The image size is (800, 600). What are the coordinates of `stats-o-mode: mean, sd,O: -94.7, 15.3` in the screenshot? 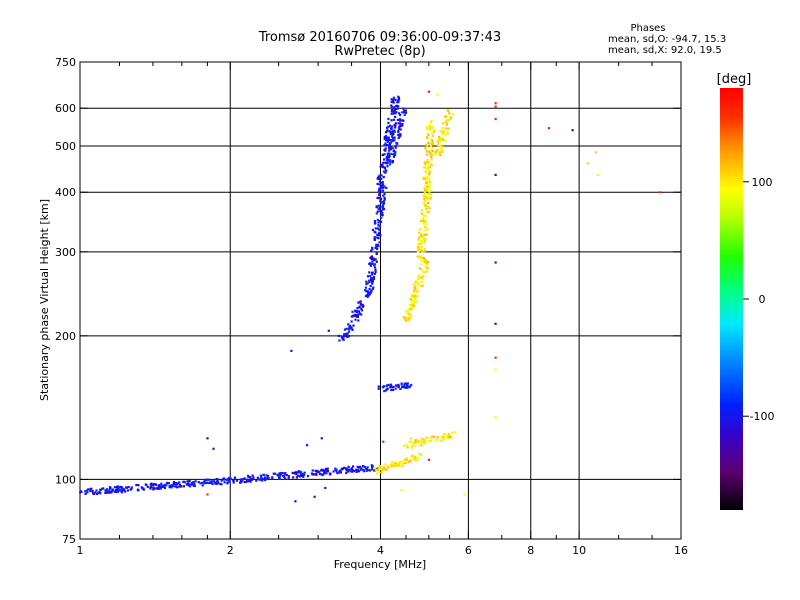 It's located at (667, 39).